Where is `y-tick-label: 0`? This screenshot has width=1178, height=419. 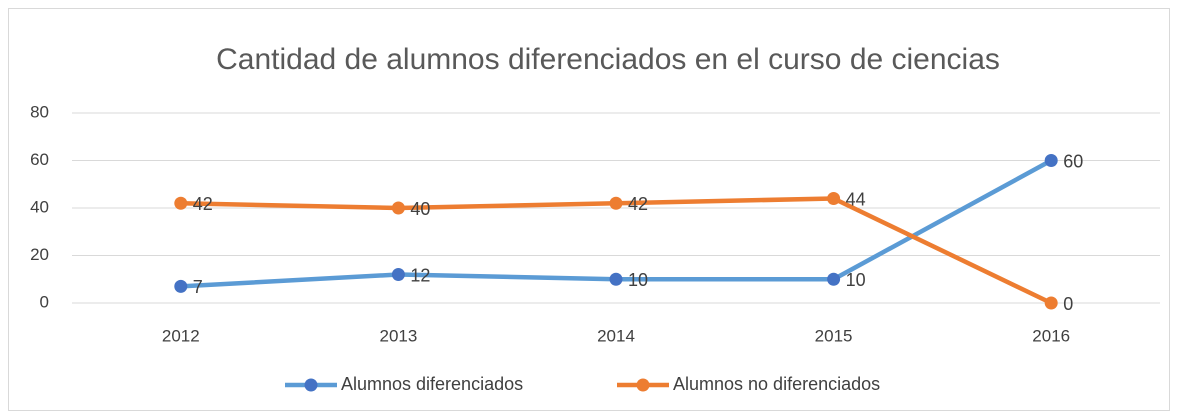
y-tick-label: 0 is located at coordinates (44, 301).